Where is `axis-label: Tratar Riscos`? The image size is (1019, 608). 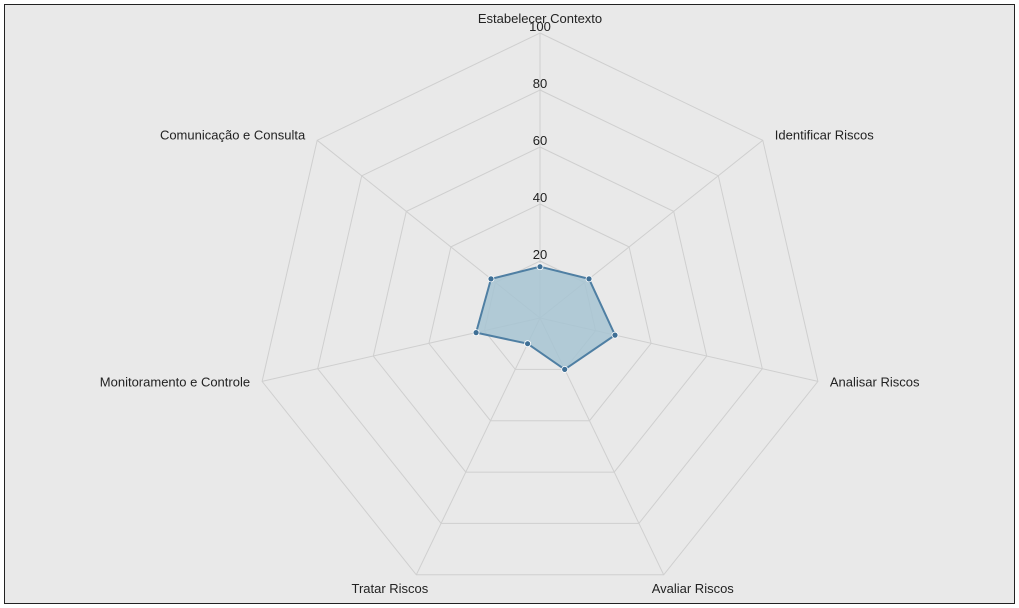 axis-label: Tratar Riscos is located at coordinates (389, 588).